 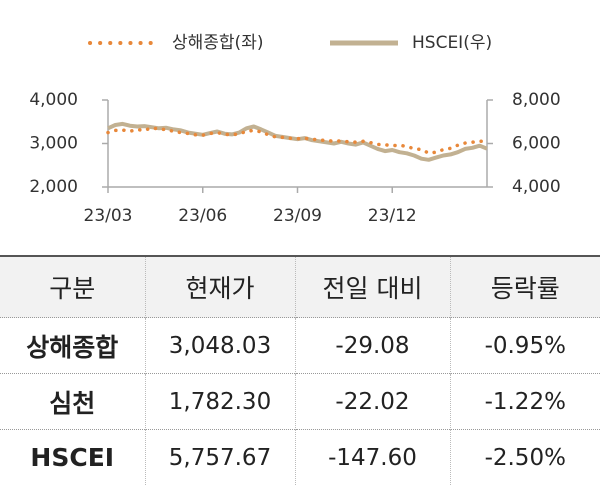 I want to click on y-tick-label: 2,000, so click(x=53, y=187).